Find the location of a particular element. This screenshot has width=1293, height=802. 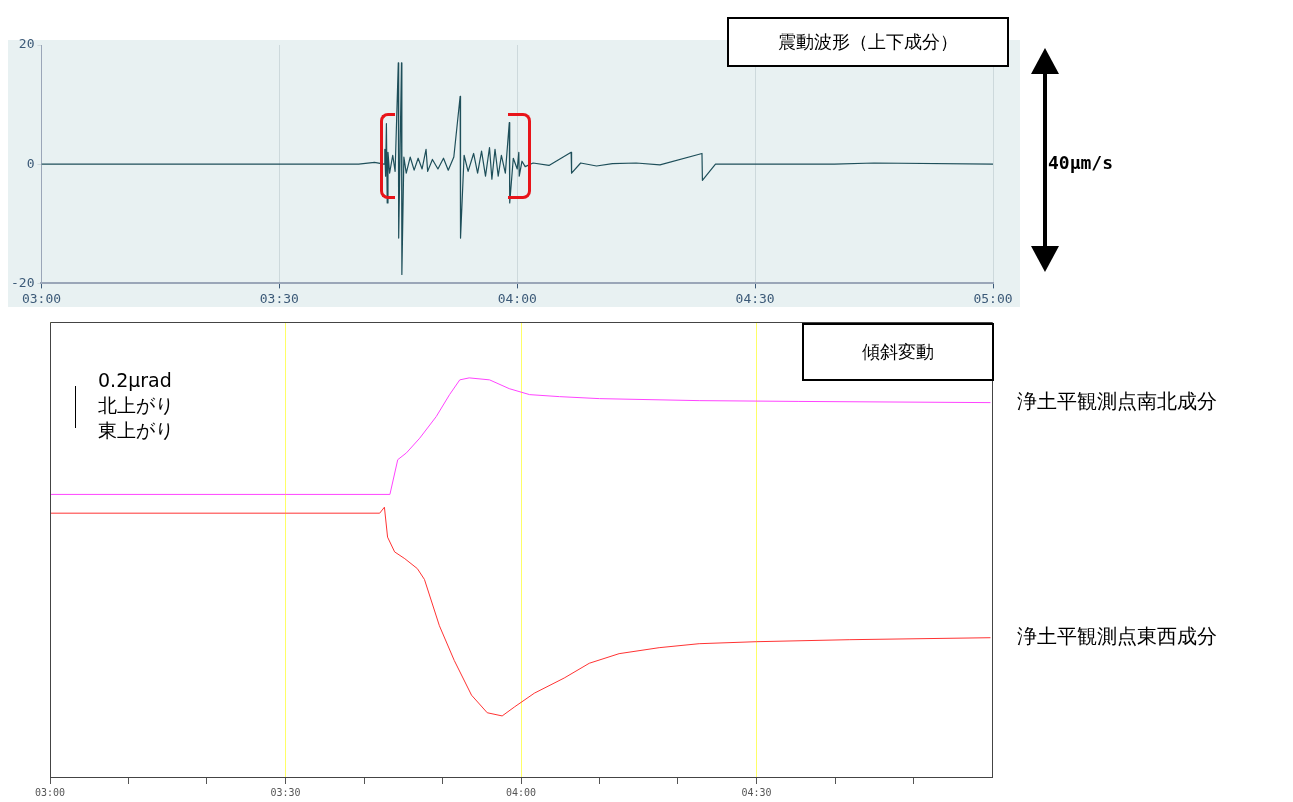

title-box: 震動波形（上下成分） is located at coordinates (868, 42).